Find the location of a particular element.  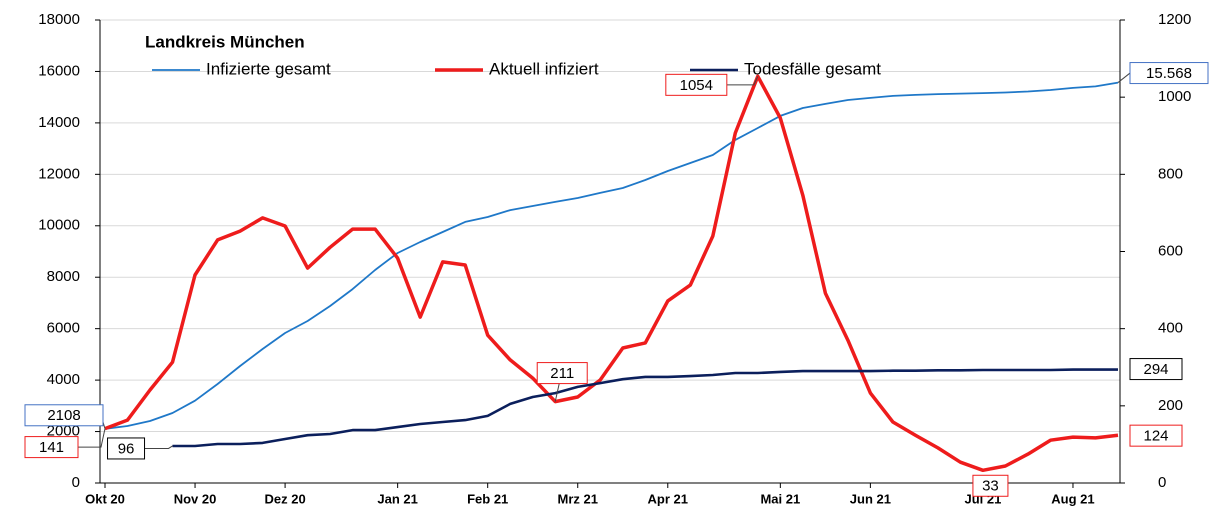

y-tick-label: 8000 is located at coordinates (63, 276).